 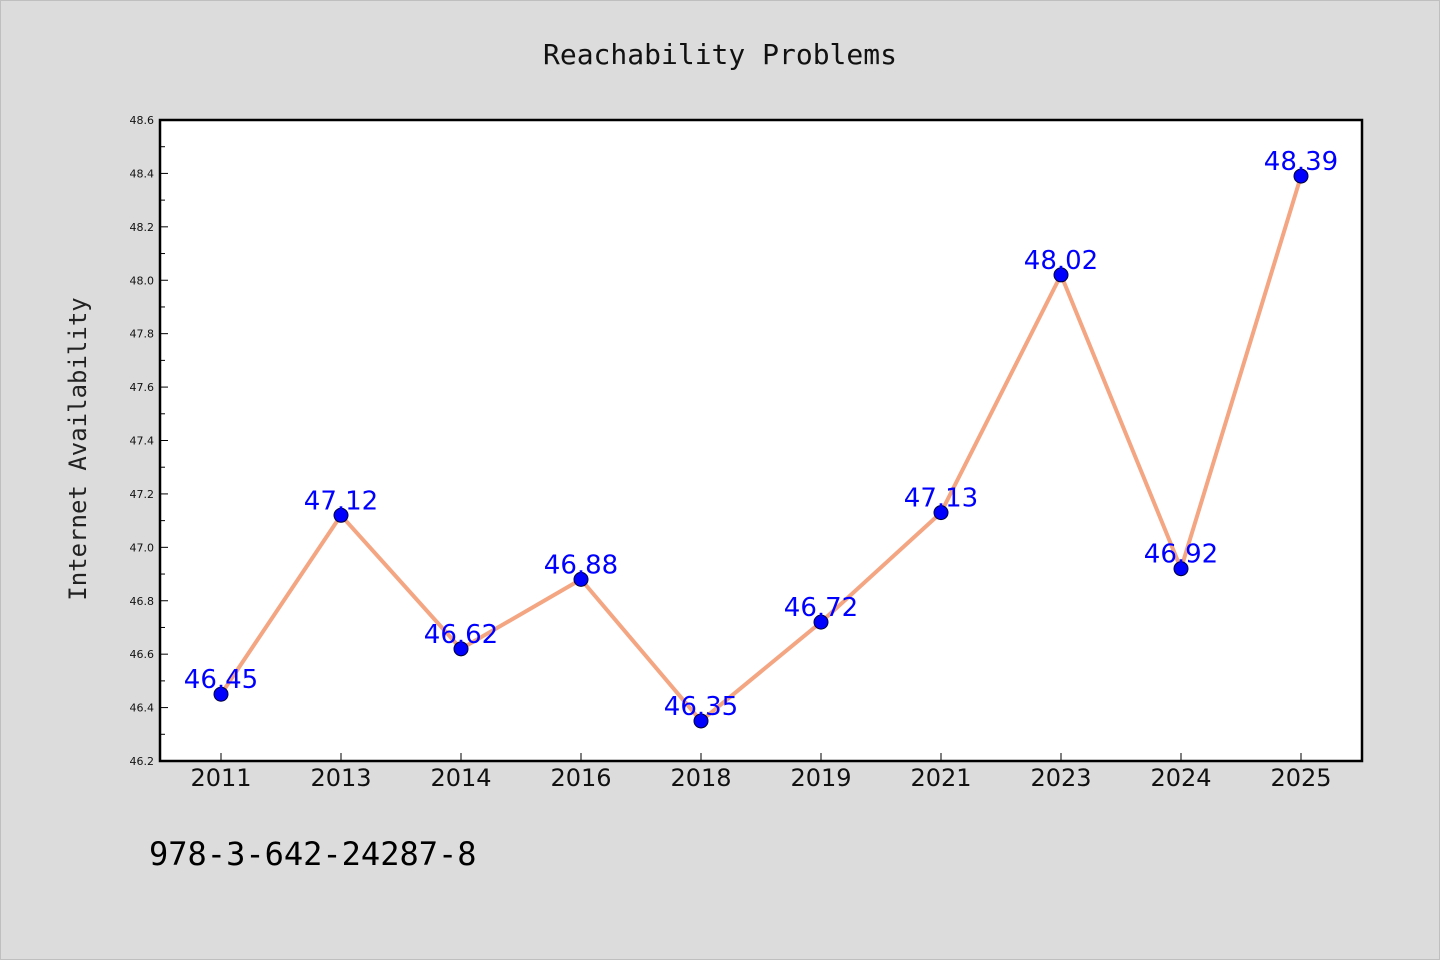 I want to click on y-tick-label: 48.2, so click(x=142, y=227).